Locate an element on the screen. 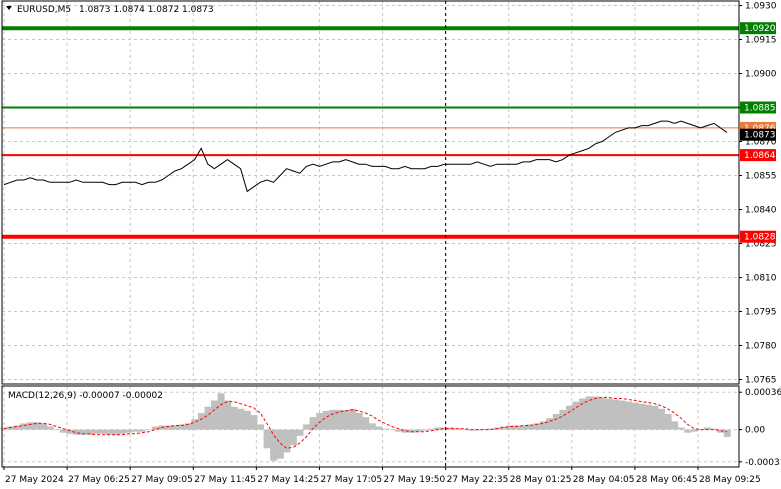 Image resolution: width=781 pixels, height=489 pixels. macd-signal-path is located at coordinates (365, 422).